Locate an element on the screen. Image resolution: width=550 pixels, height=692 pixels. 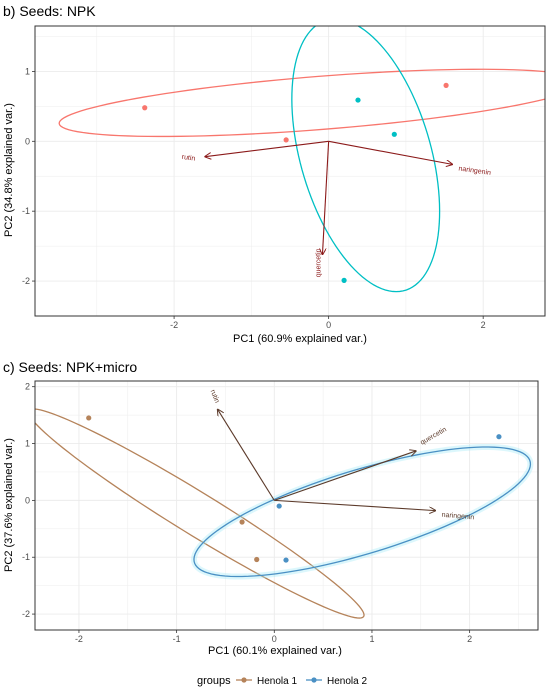
panel-b-vector-quercetin is located at coordinates (326, 197).